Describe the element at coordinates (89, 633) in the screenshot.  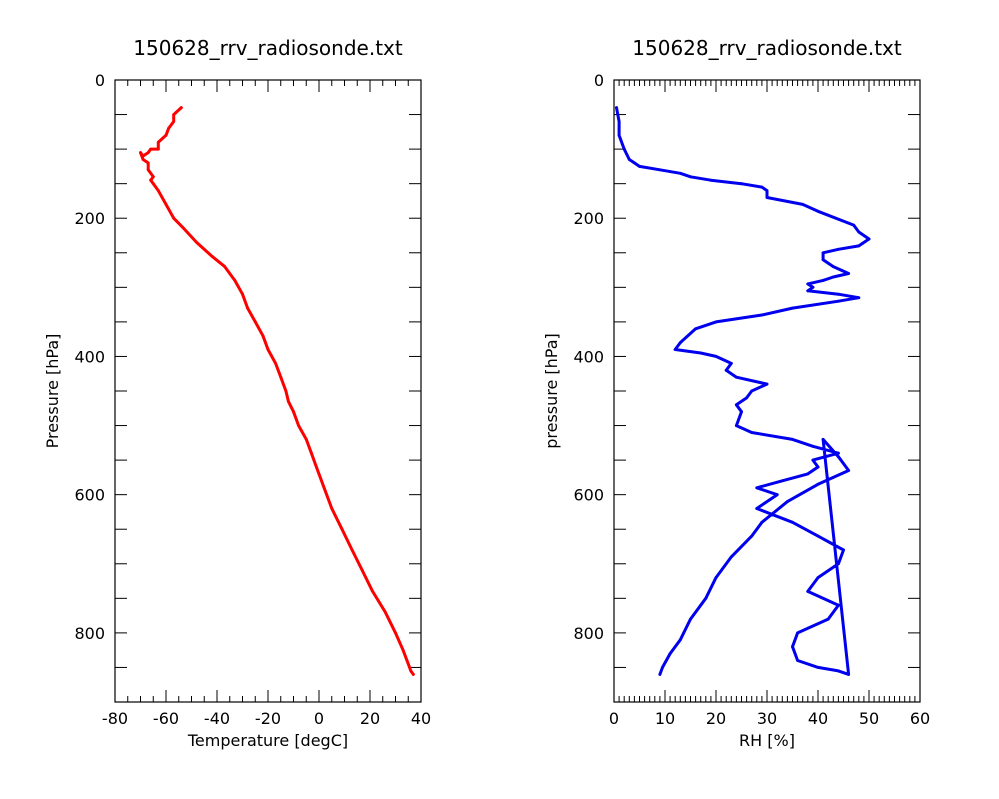
I see `y-tick-label: 800` at that location.